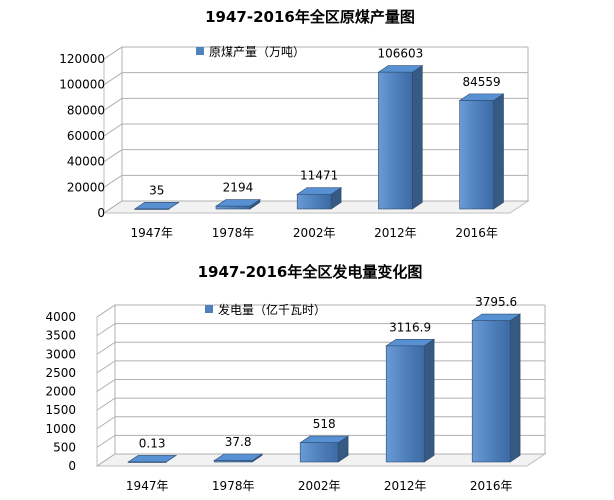 The height and width of the screenshot is (500, 614). I want to click on y-tick-label: 2500, so click(60, 373).